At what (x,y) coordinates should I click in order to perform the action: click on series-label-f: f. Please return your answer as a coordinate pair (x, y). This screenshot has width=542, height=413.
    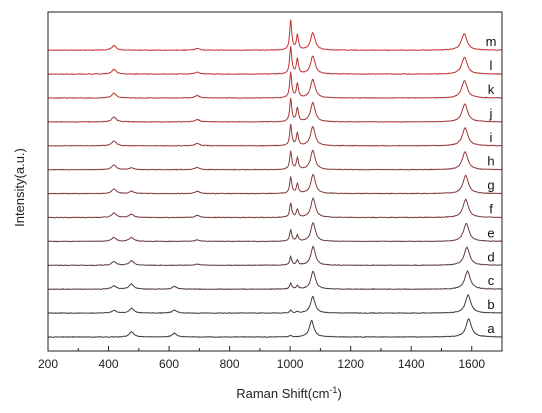
    Looking at the image, I should click on (491, 209).